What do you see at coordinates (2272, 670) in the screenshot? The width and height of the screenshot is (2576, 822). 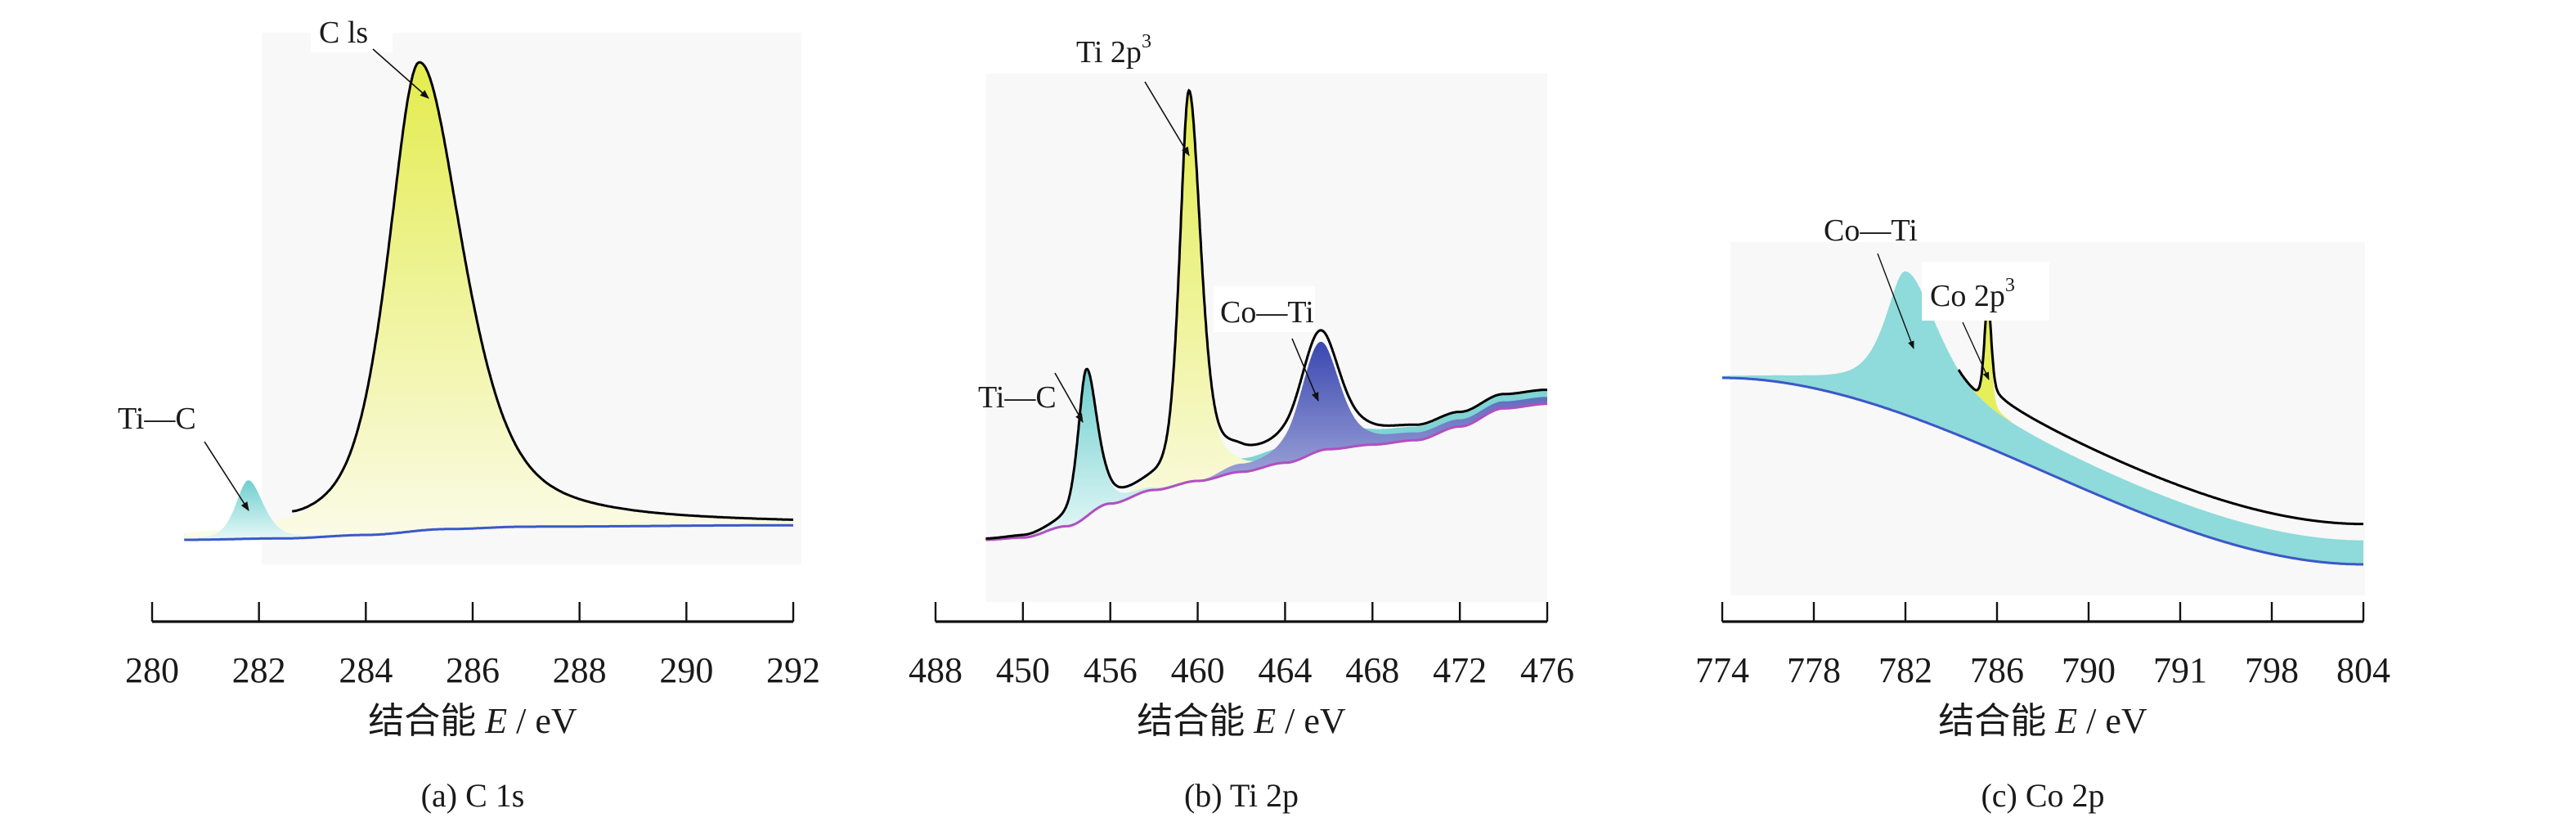 I see `tick-label: 798` at bounding box center [2272, 670].